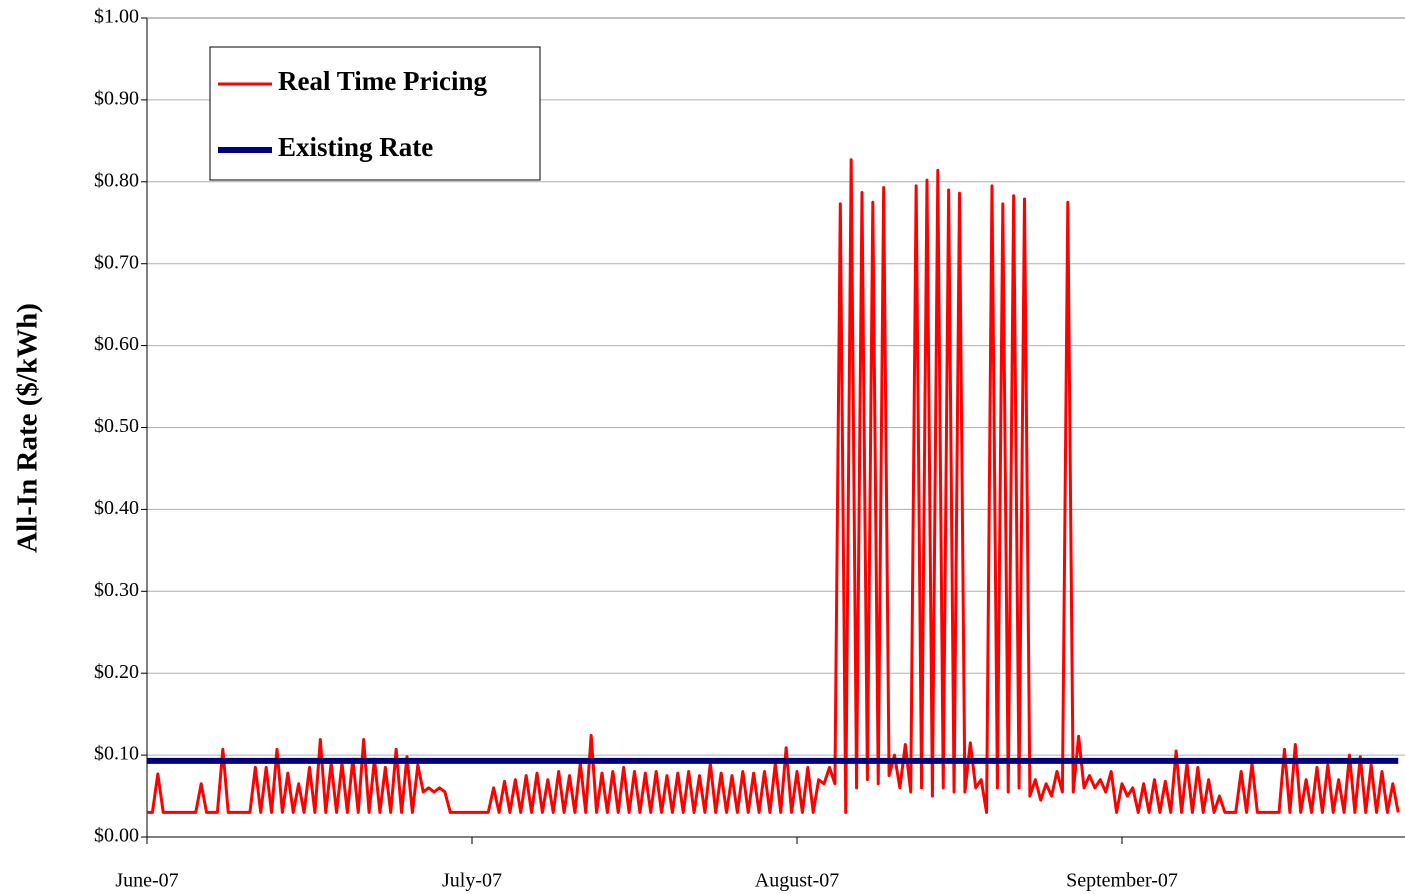 The height and width of the screenshot is (894, 1405). Describe the element at coordinates (146, 881) in the screenshot. I see `x-tick-label: June-07` at that location.